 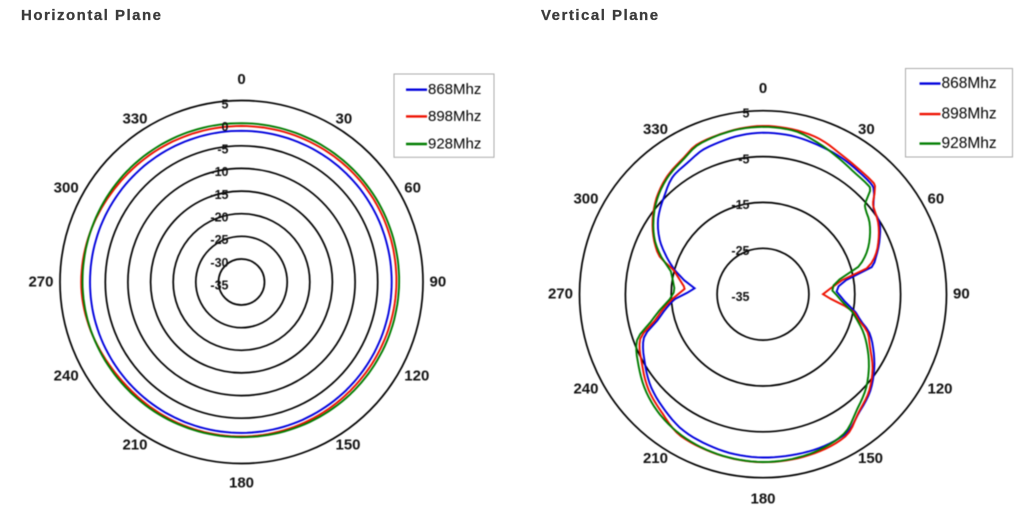 What do you see at coordinates (219, 263) in the screenshot?
I see `svg-text: -30` at bounding box center [219, 263].